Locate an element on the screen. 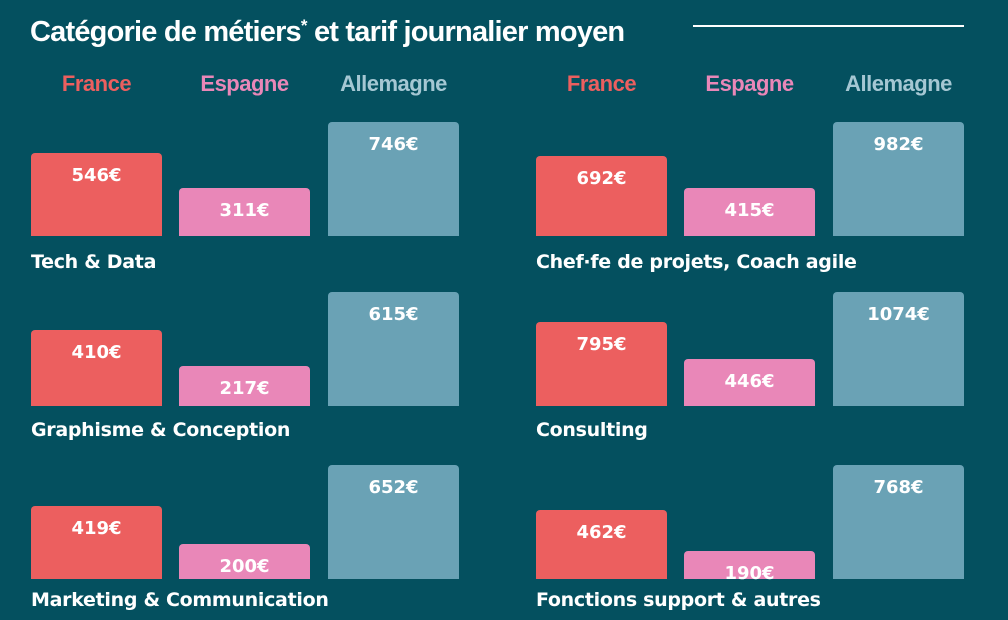 The height and width of the screenshot is (620, 1008). bar-fonctions-support-autres-espagne: 190€ is located at coordinates (749, 567).